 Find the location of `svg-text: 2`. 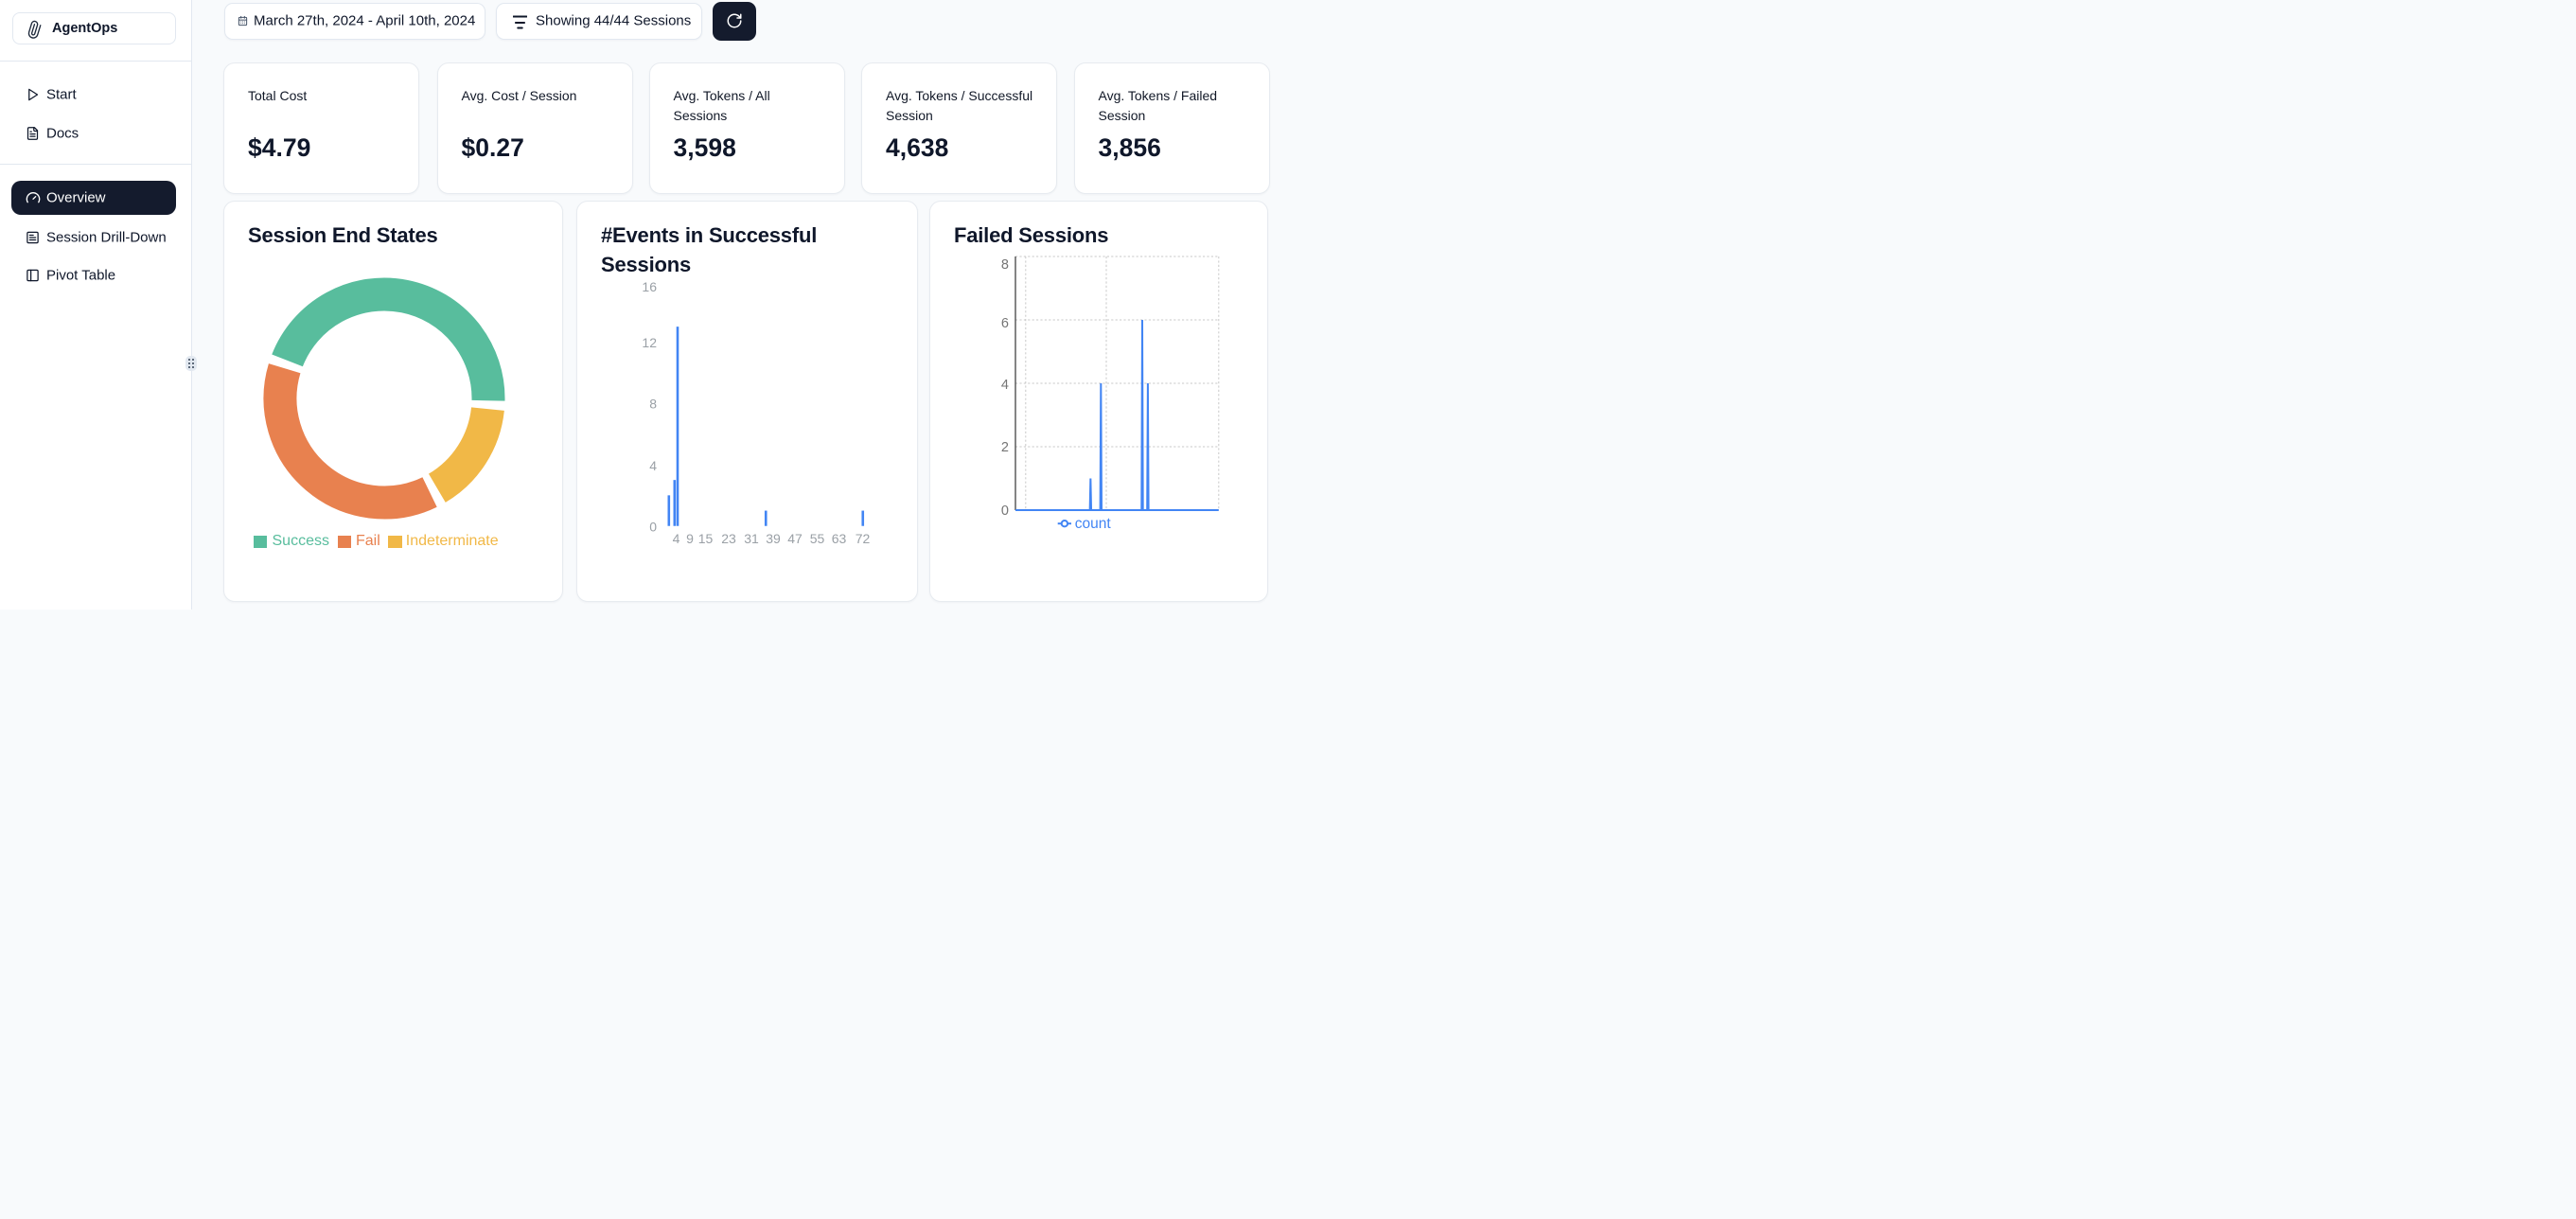

svg-text: 2 is located at coordinates (1004, 447).